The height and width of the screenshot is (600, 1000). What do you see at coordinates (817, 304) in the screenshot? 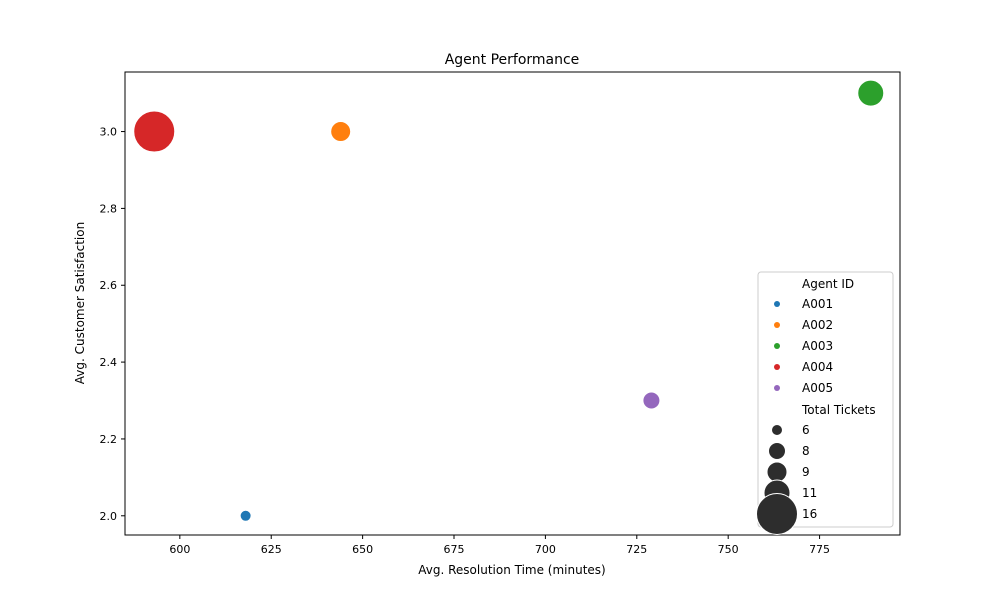
I see `legend-label-a001: A001` at bounding box center [817, 304].